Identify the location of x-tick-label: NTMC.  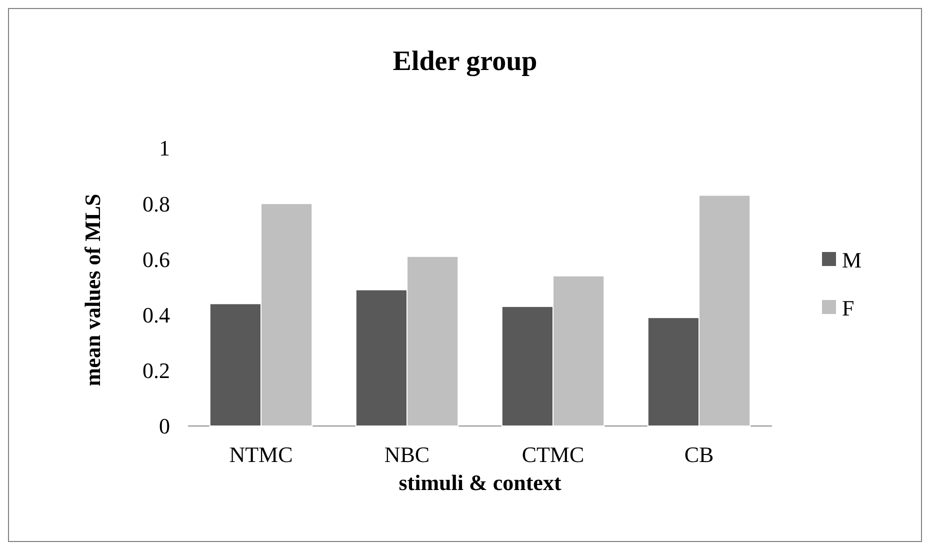
(261, 454).